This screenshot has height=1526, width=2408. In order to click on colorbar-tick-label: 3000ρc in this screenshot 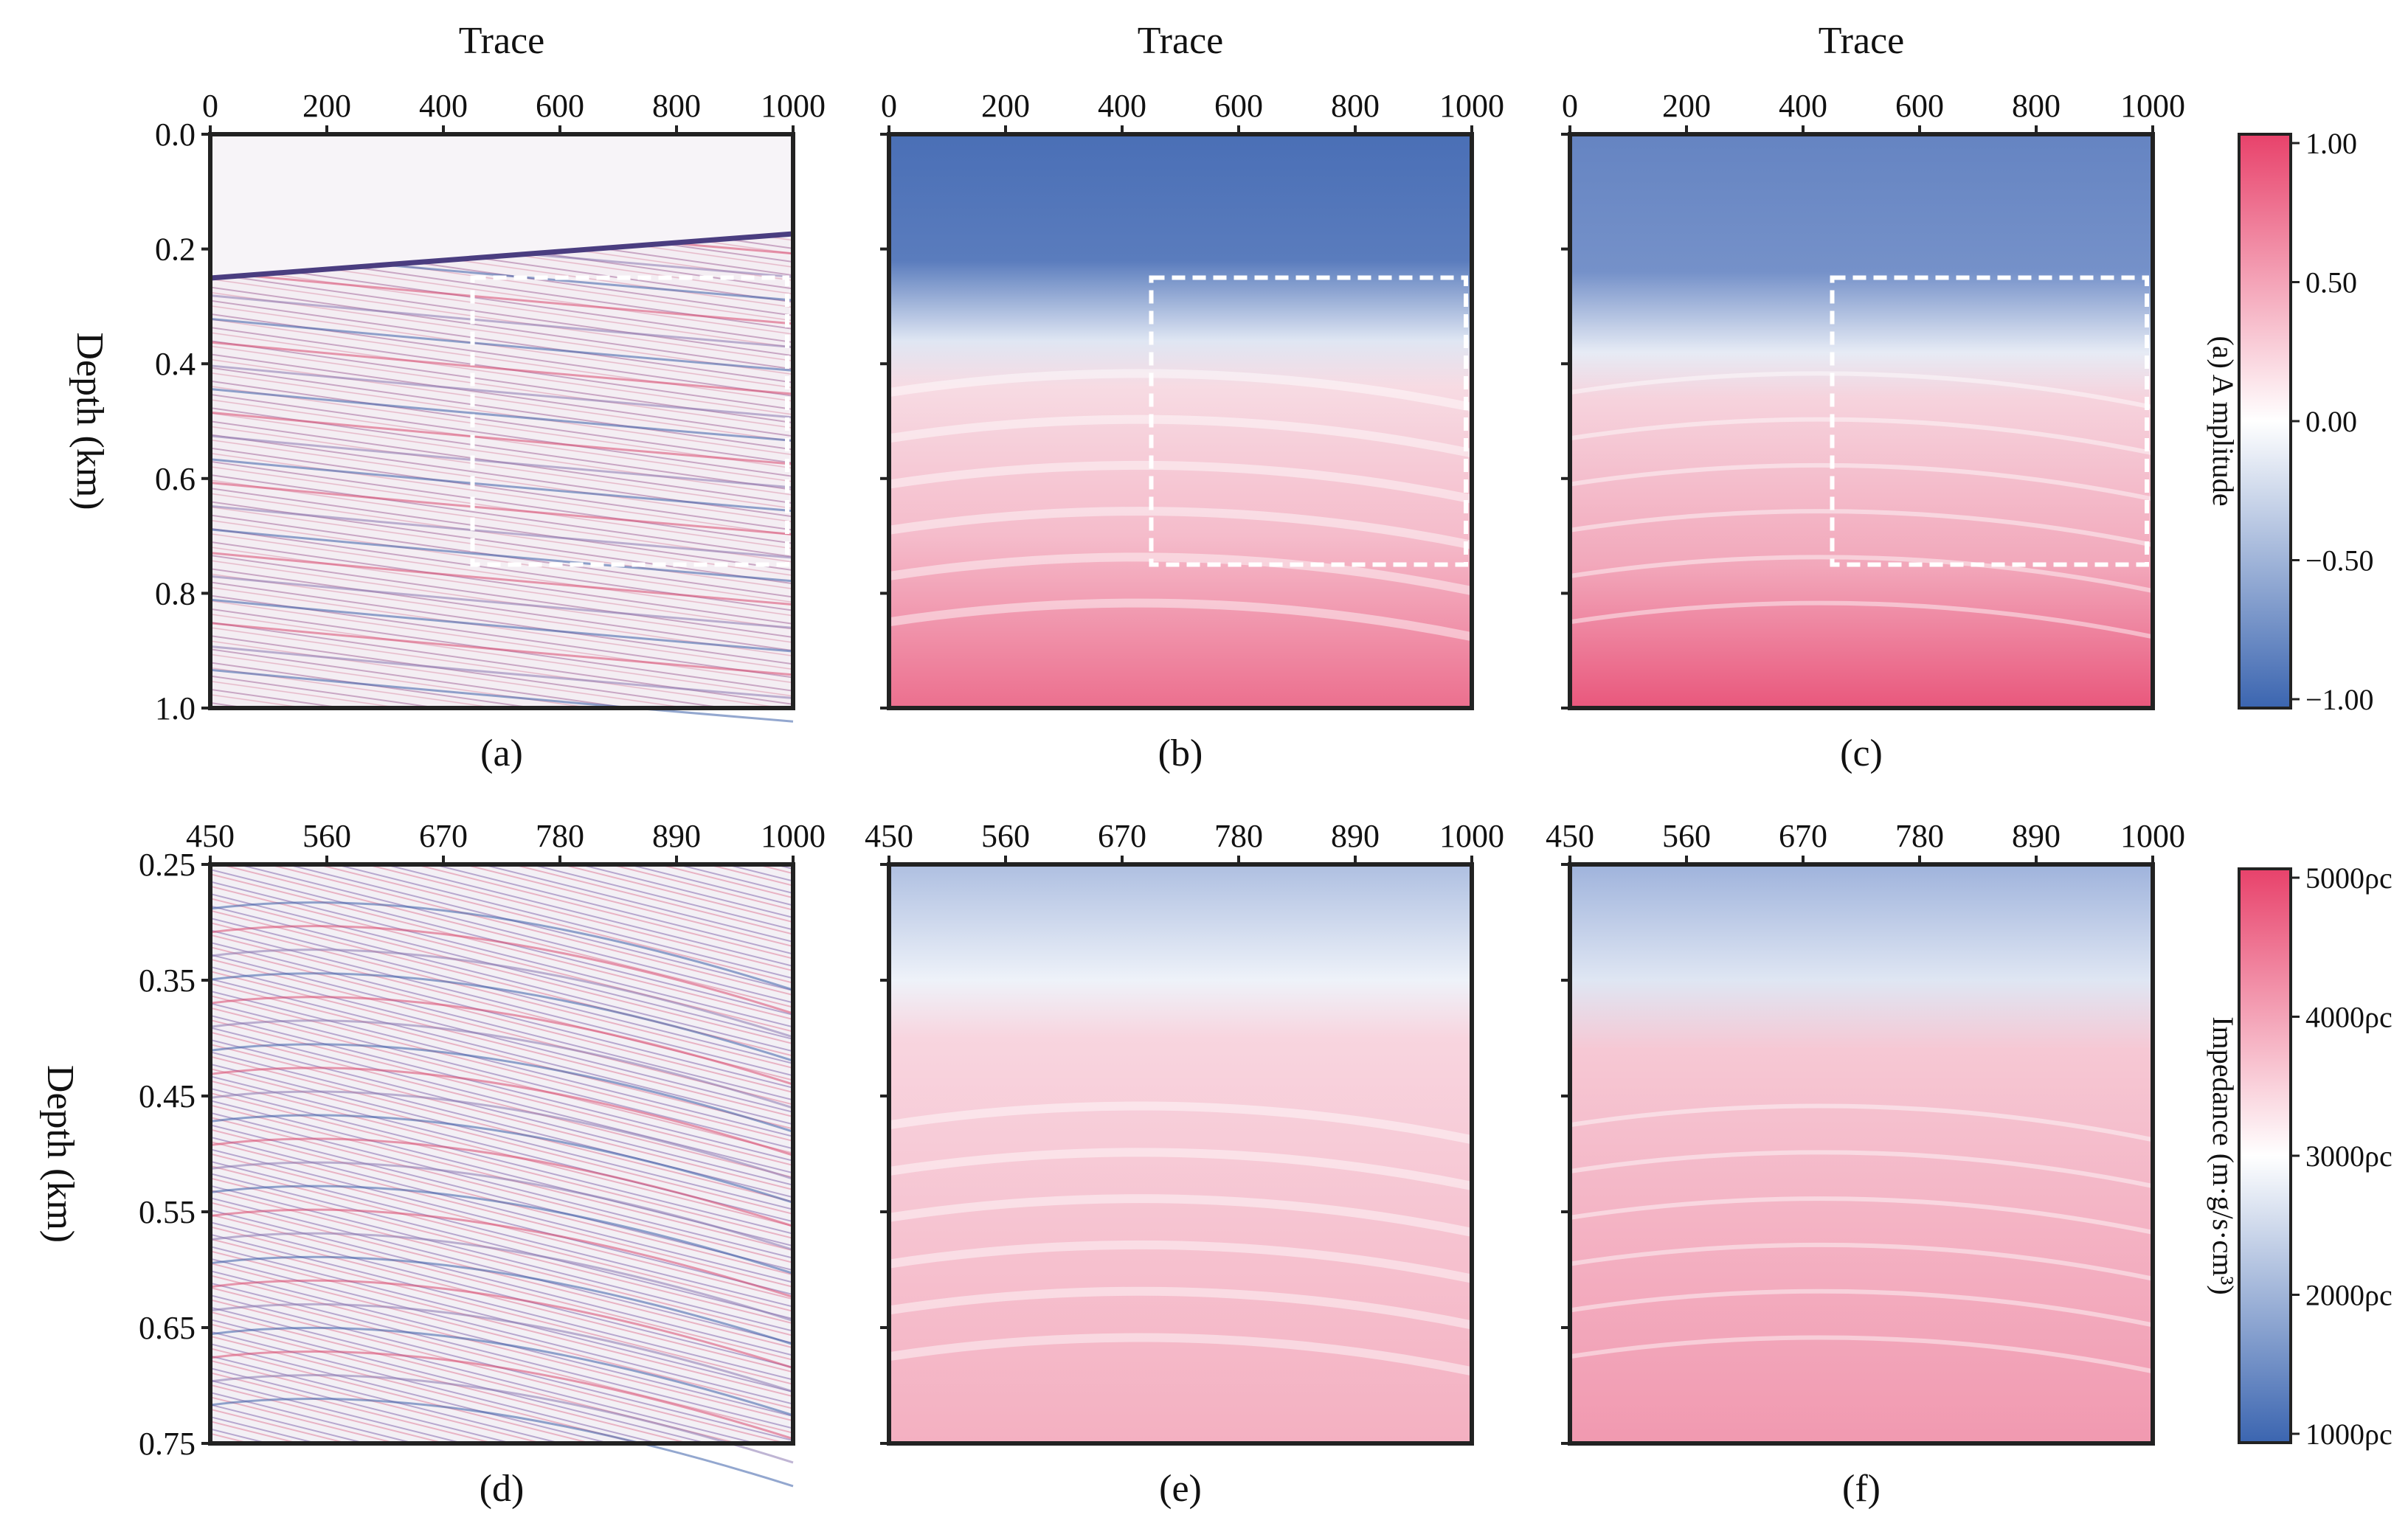, I will do `click(2349, 1156)`.